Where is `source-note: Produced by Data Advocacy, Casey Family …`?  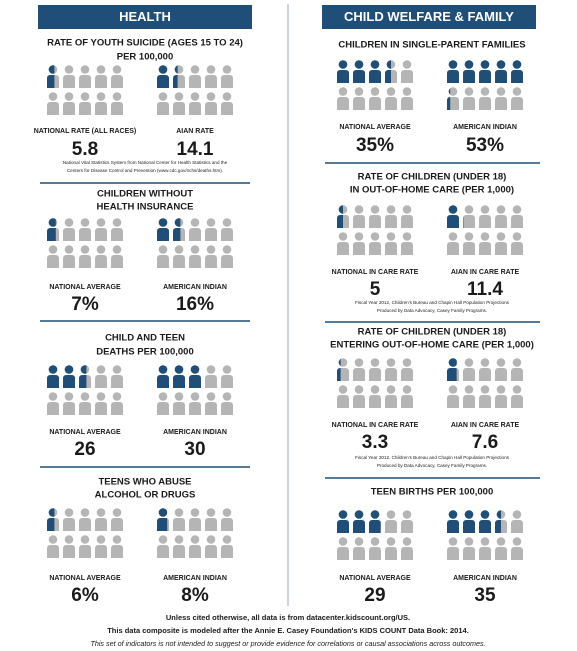
source-note: Produced by Data Advocacy, Casey Family … is located at coordinates (432, 465).